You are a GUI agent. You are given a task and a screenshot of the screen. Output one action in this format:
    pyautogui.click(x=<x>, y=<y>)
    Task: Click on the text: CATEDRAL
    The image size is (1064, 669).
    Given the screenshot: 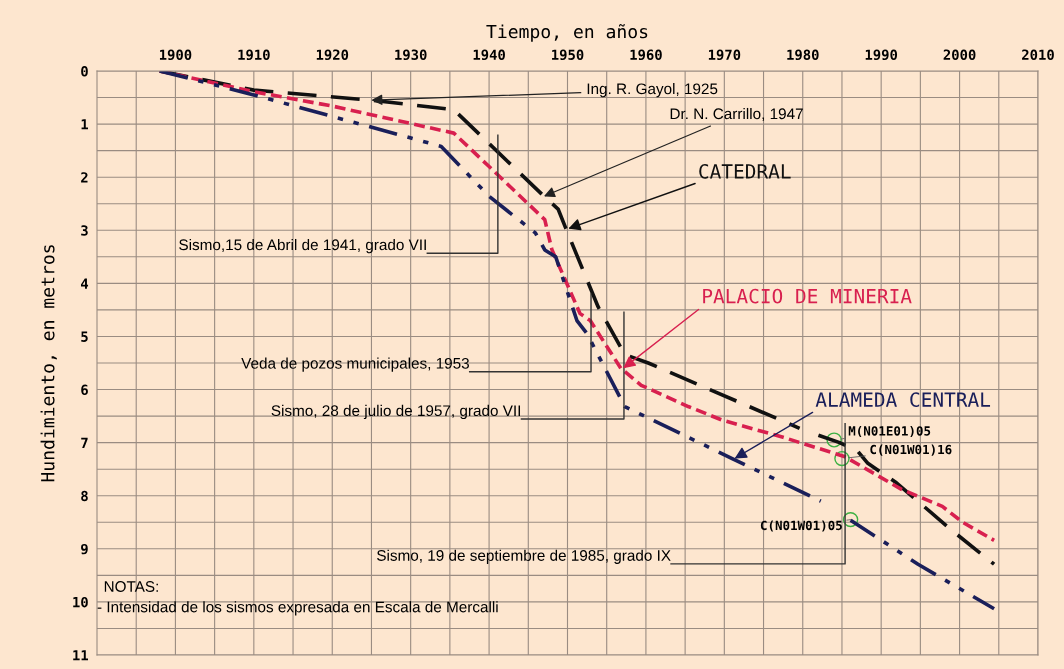 What is the action you would take?
    pyautogui.click(x=745, y=171)
    